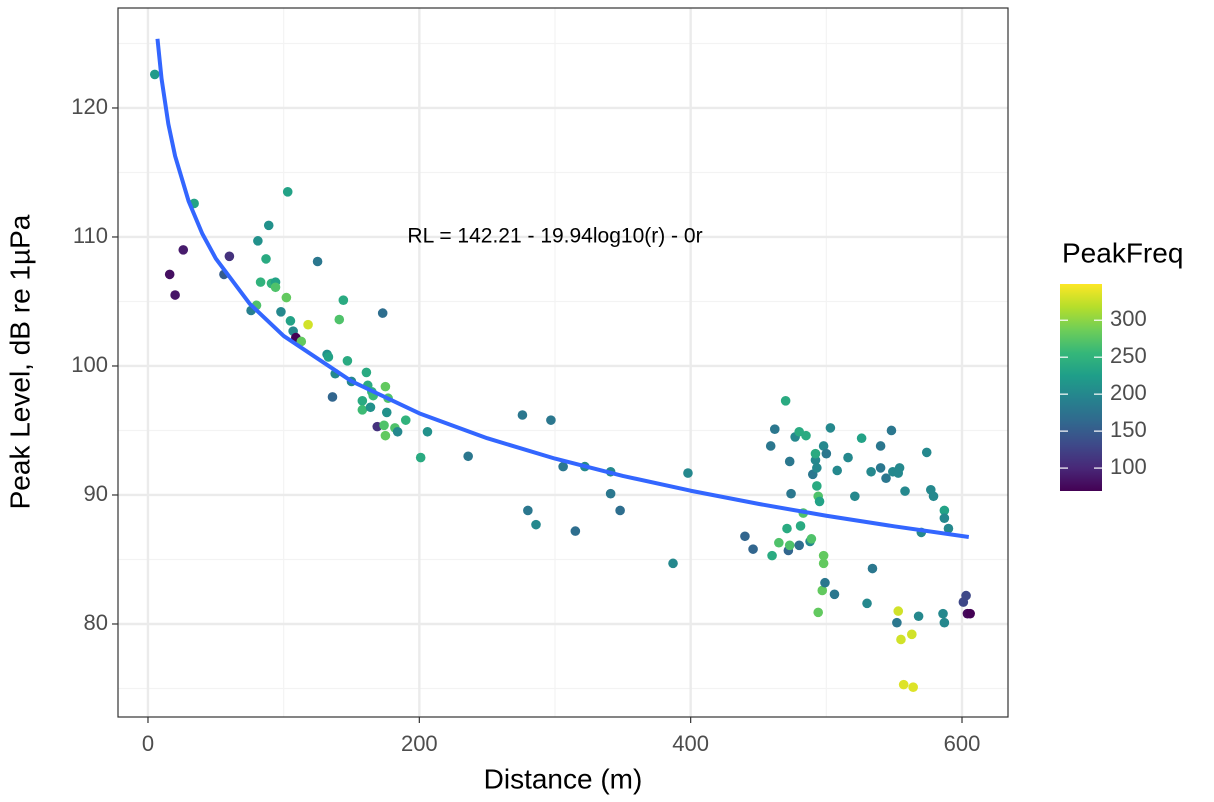 The image size is (1214, 802). I want to click on y-tick-label: 110, so click(90, 235).